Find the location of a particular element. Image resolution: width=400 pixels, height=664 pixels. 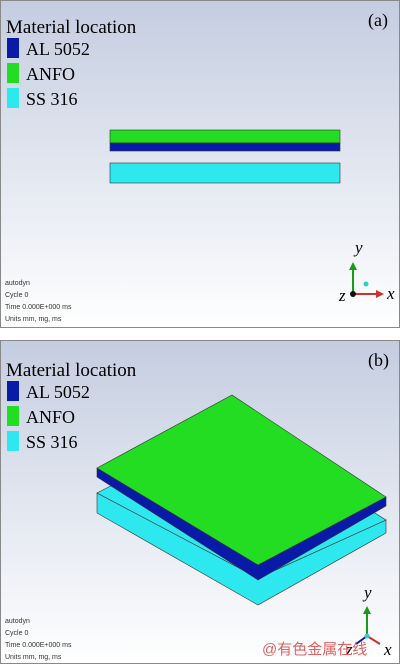

panel-label: (a) is located at coordinates (378, 20).